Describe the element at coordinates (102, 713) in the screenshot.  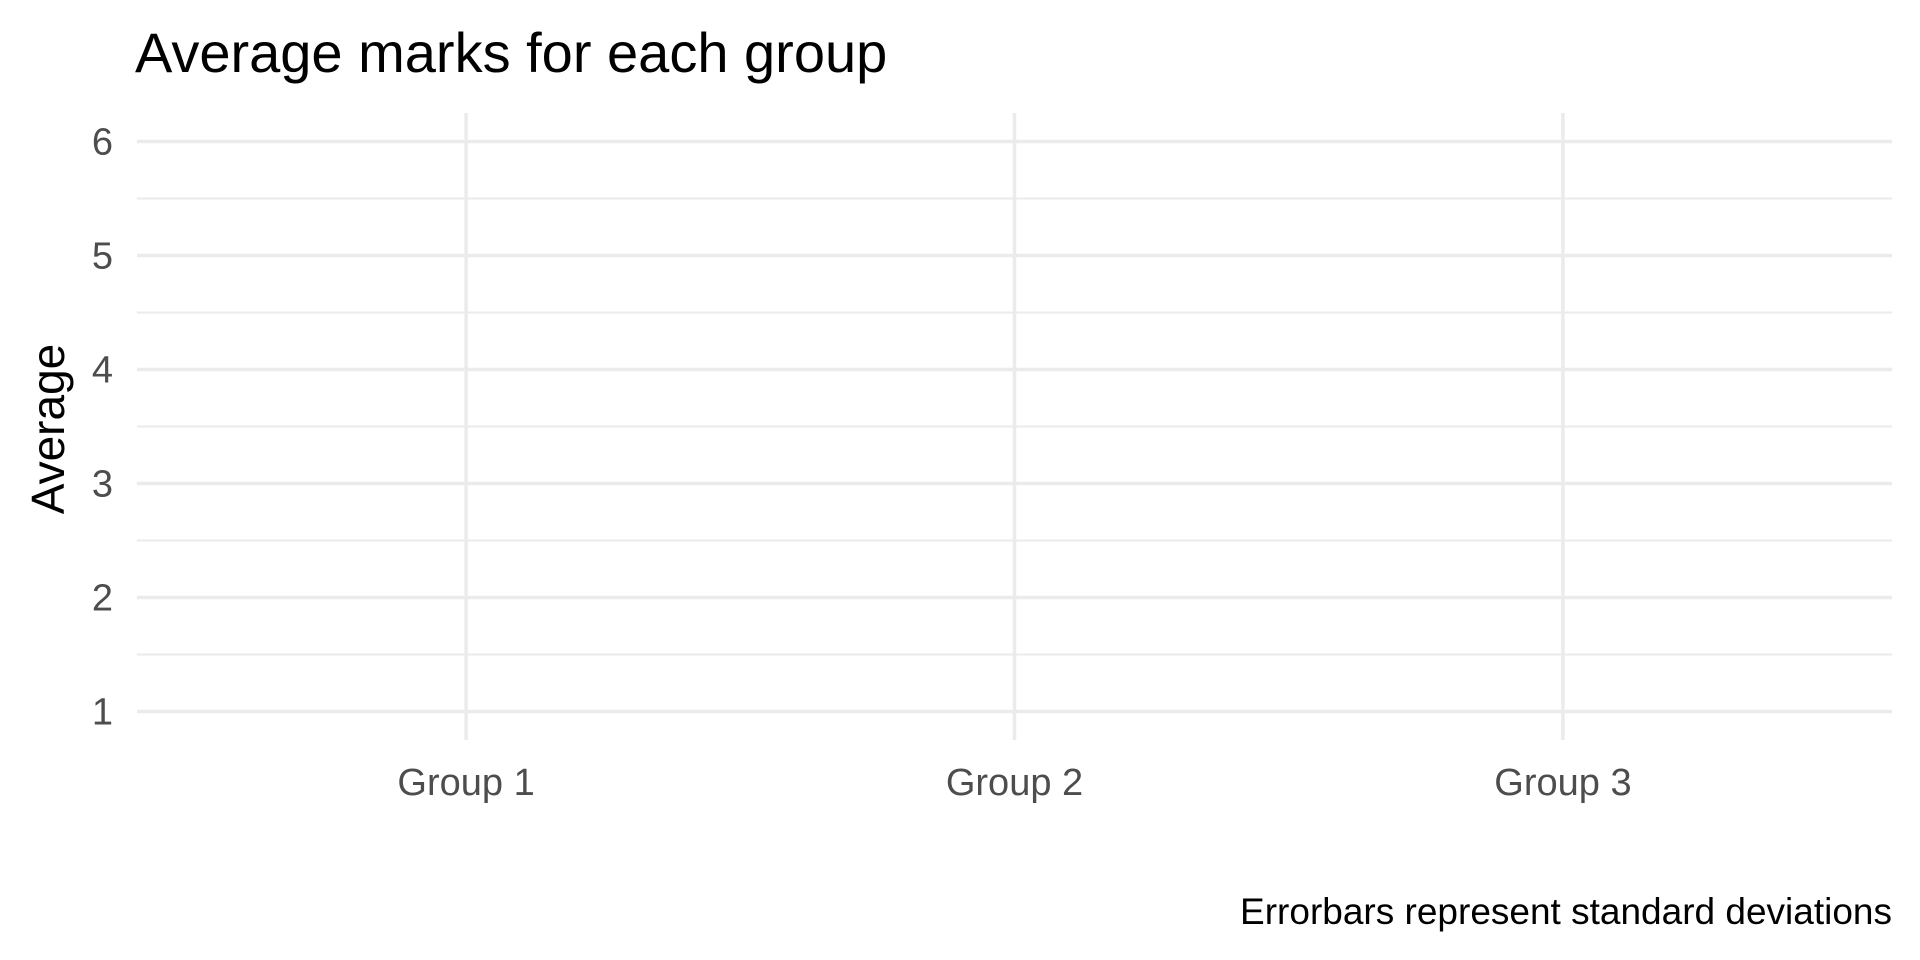
I see `y-tick-label: 1` at that location.